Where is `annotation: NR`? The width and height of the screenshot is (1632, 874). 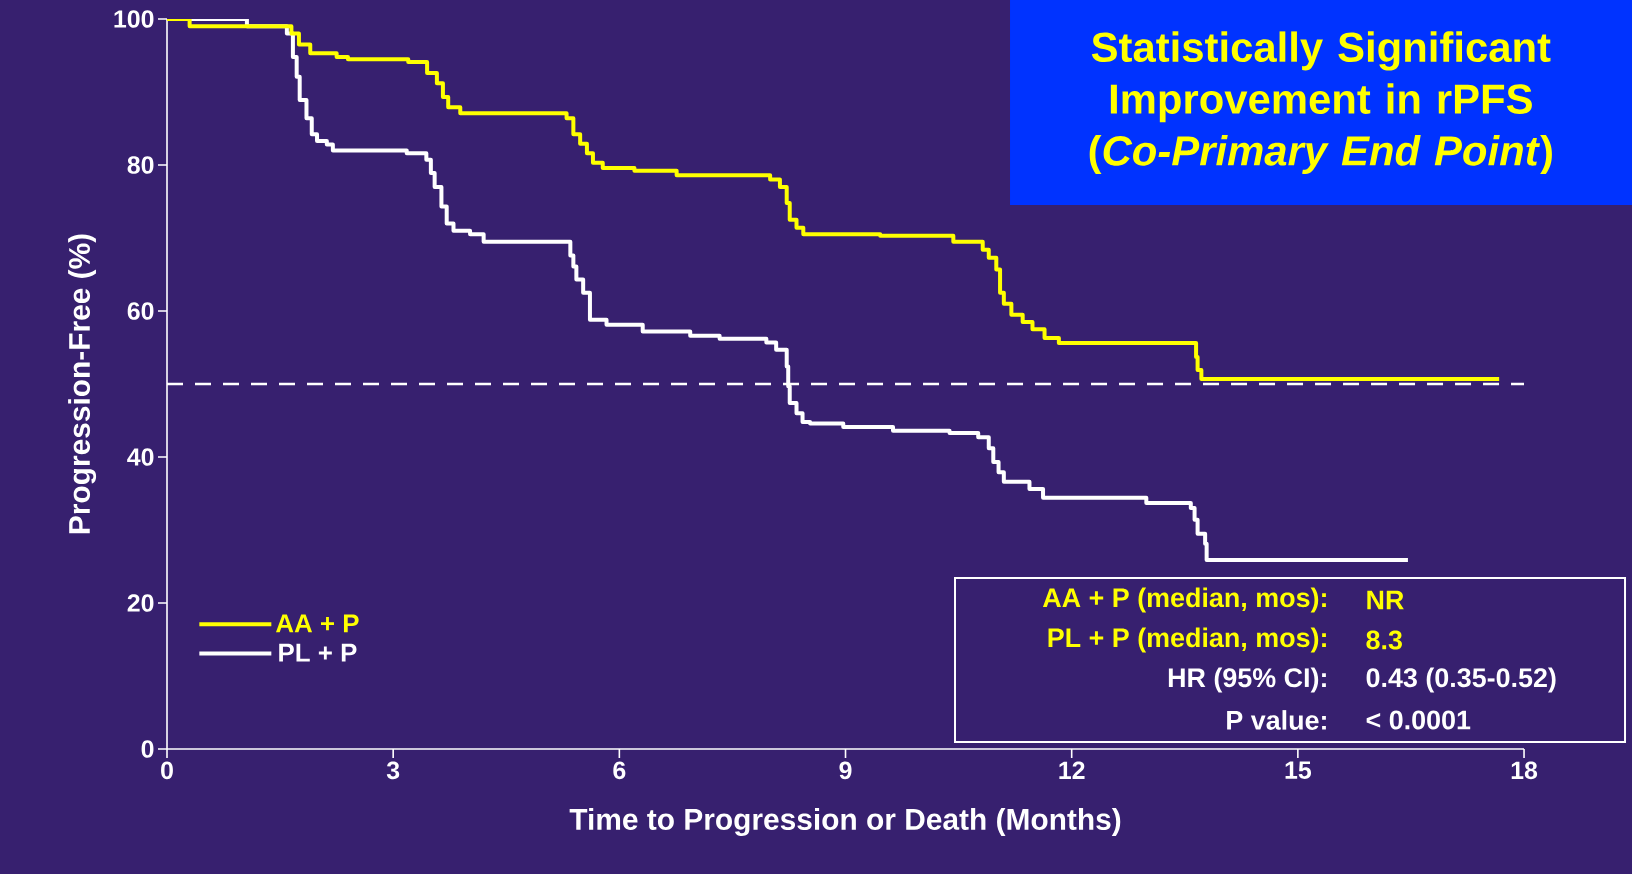 annotation: NR is located at coordinates (1385, 600).